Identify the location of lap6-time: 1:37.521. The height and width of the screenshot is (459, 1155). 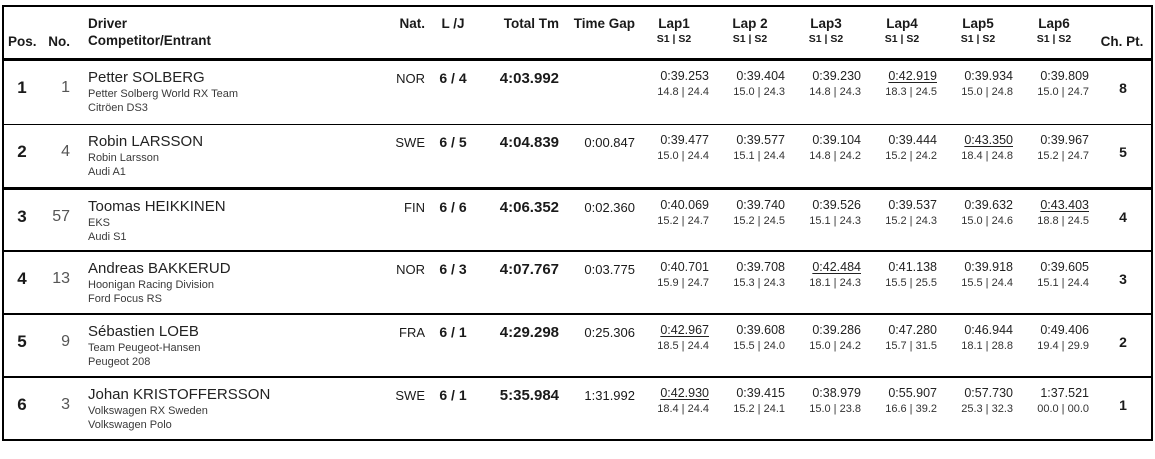
(1064, 393).